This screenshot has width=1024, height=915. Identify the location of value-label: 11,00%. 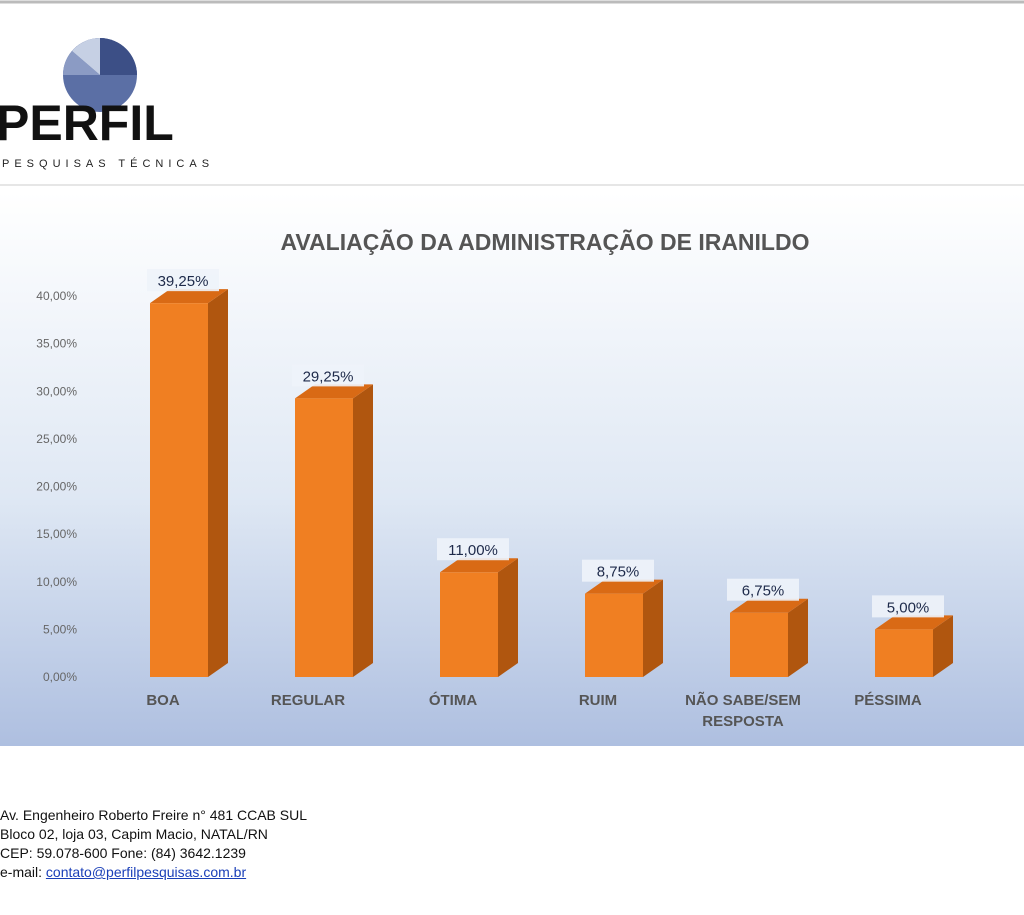
(473, 550).